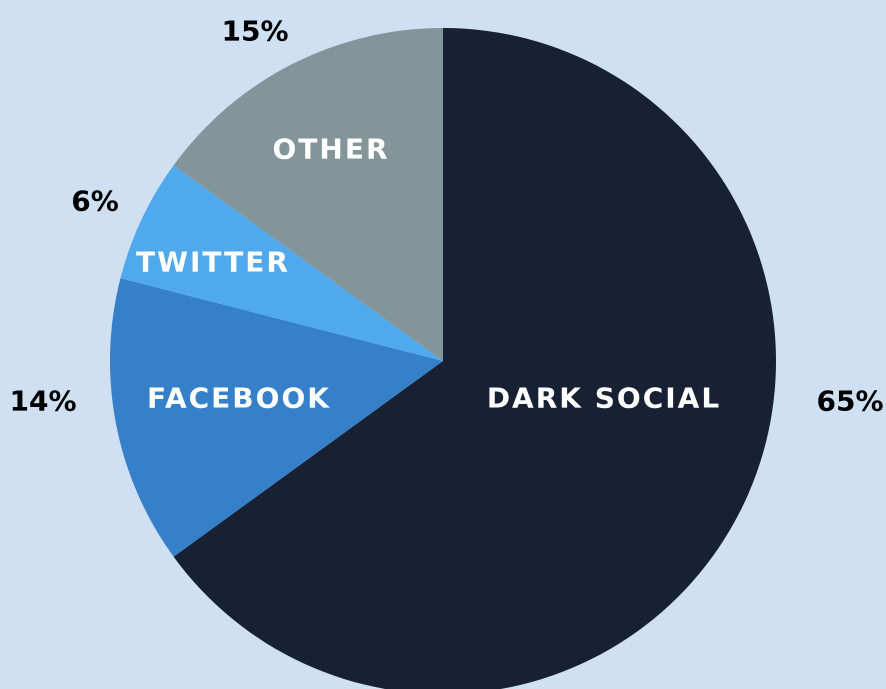 This screenshot has height=689, width=886. I want to click on percent-label-dark-social: 65%, so click(849, 401).